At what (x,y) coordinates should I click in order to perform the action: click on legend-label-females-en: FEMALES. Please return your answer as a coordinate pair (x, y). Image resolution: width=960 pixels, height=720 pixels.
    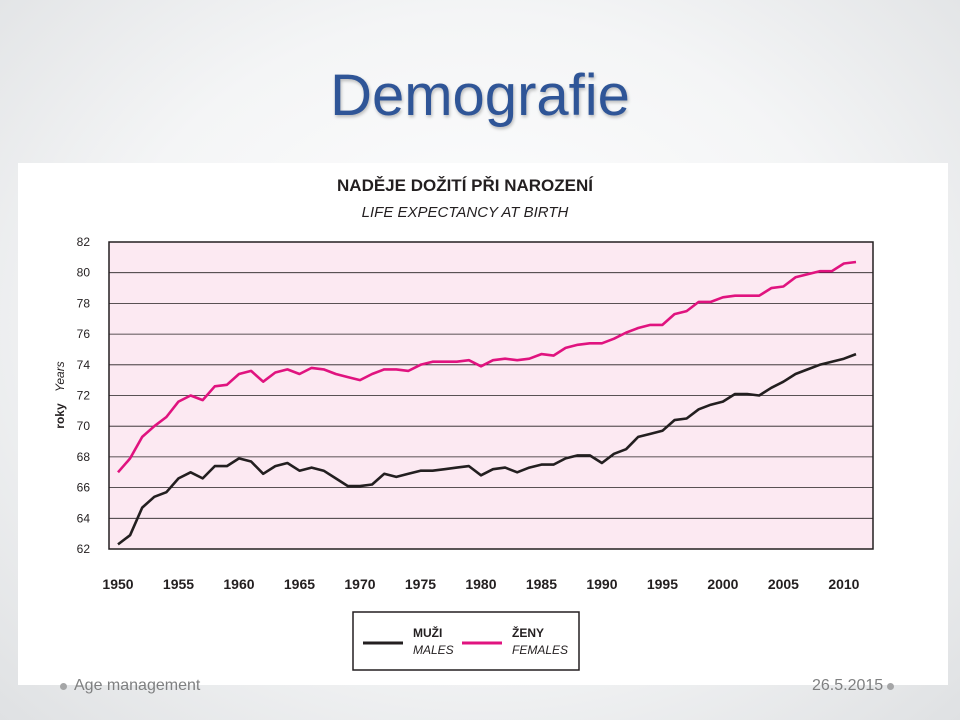
    Looking at the image, I should click on (540, 650).